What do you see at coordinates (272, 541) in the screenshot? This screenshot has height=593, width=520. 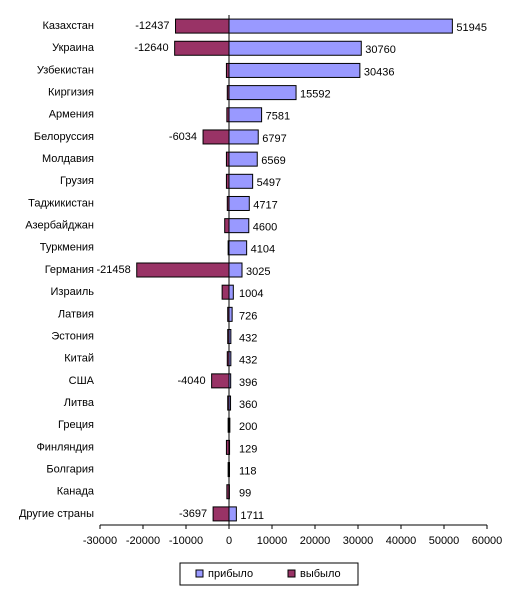 I see `x-tick-label: 10000` at bounding box center [272, 541].